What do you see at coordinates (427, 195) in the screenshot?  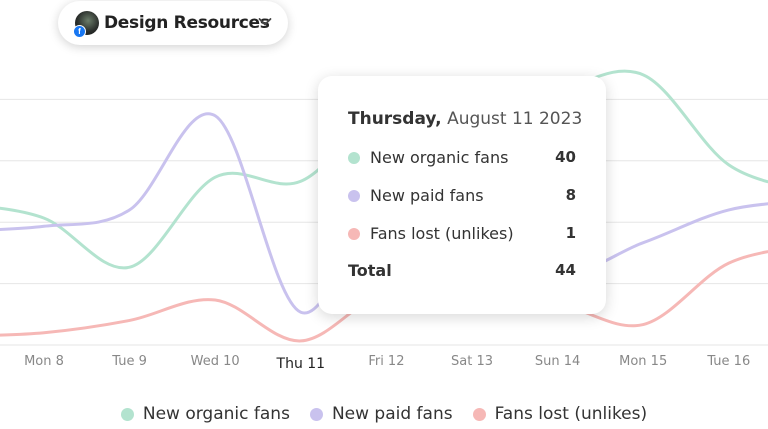 I see `tooltip-label: New paid fans` at bounding box center [427, 195].